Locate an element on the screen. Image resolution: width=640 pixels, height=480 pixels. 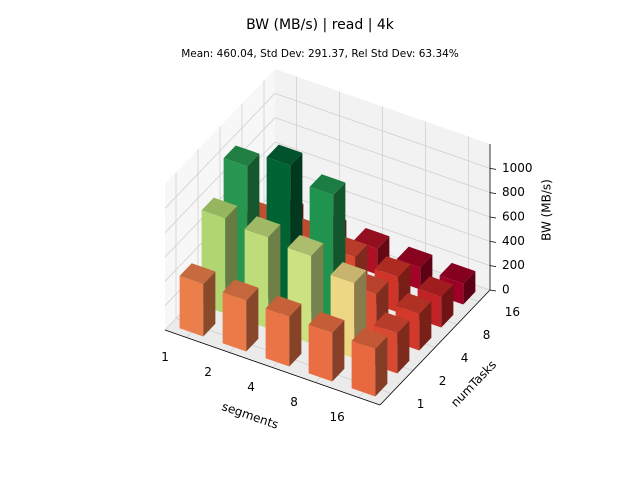
y-tick-label: 1 is located at coordinates (421, 404).